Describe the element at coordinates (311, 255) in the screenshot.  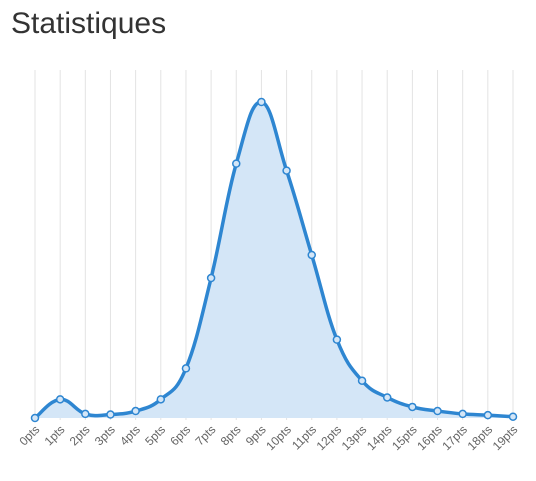
I see `data-point-11pts` at that location.